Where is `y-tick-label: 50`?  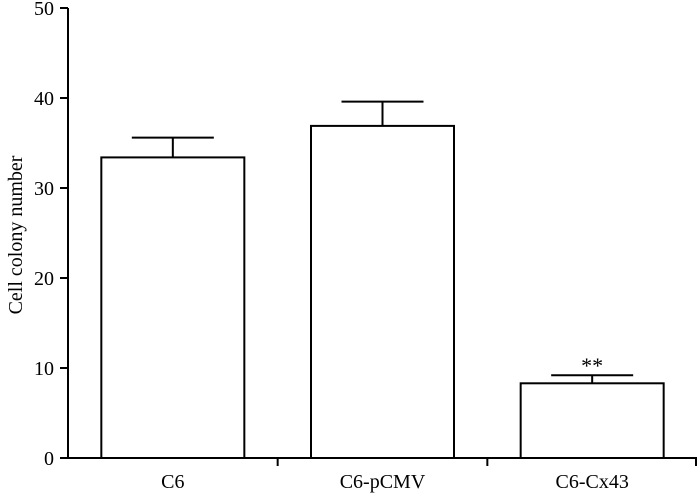 y-tick-label: 50 is located at coordinates (44, 10).